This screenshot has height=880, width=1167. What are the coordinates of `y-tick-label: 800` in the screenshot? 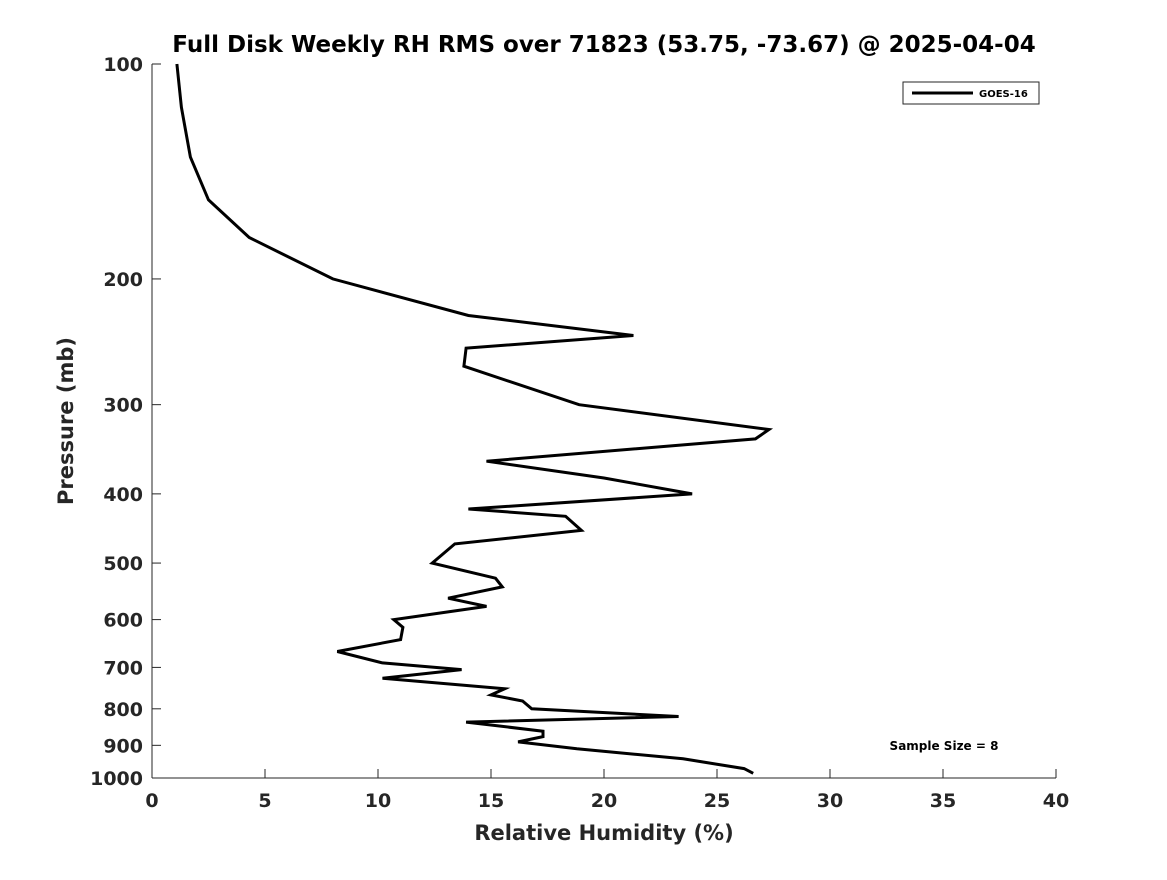 It's located at (123, 710).